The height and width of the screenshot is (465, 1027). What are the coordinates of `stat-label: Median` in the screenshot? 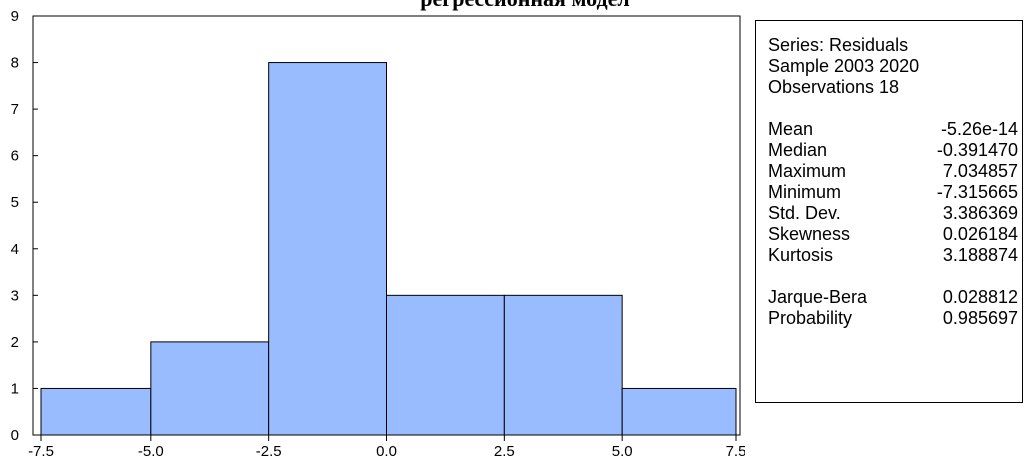 It's located at (798, 150).